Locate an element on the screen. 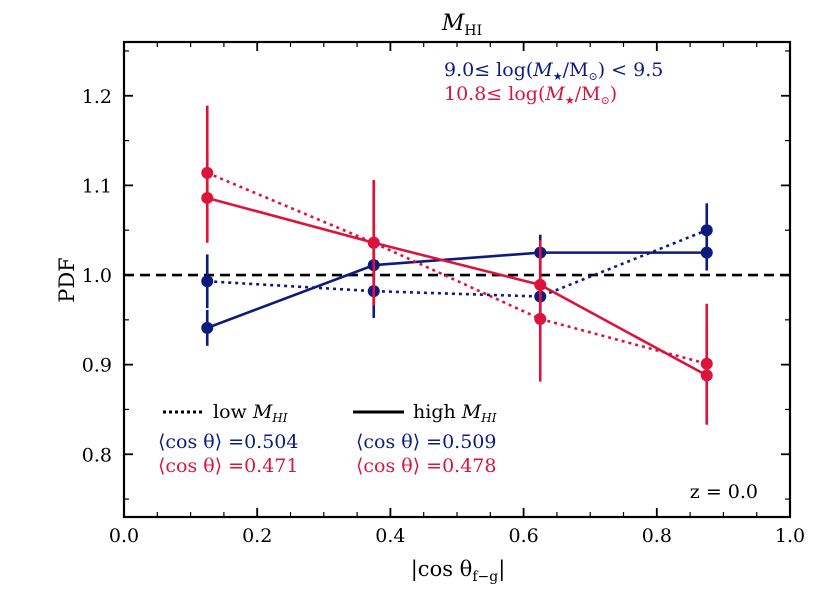 This screenshot has height=593, width=830. x-axis-label-main: |cos θ is located at coordinates (442, 569).